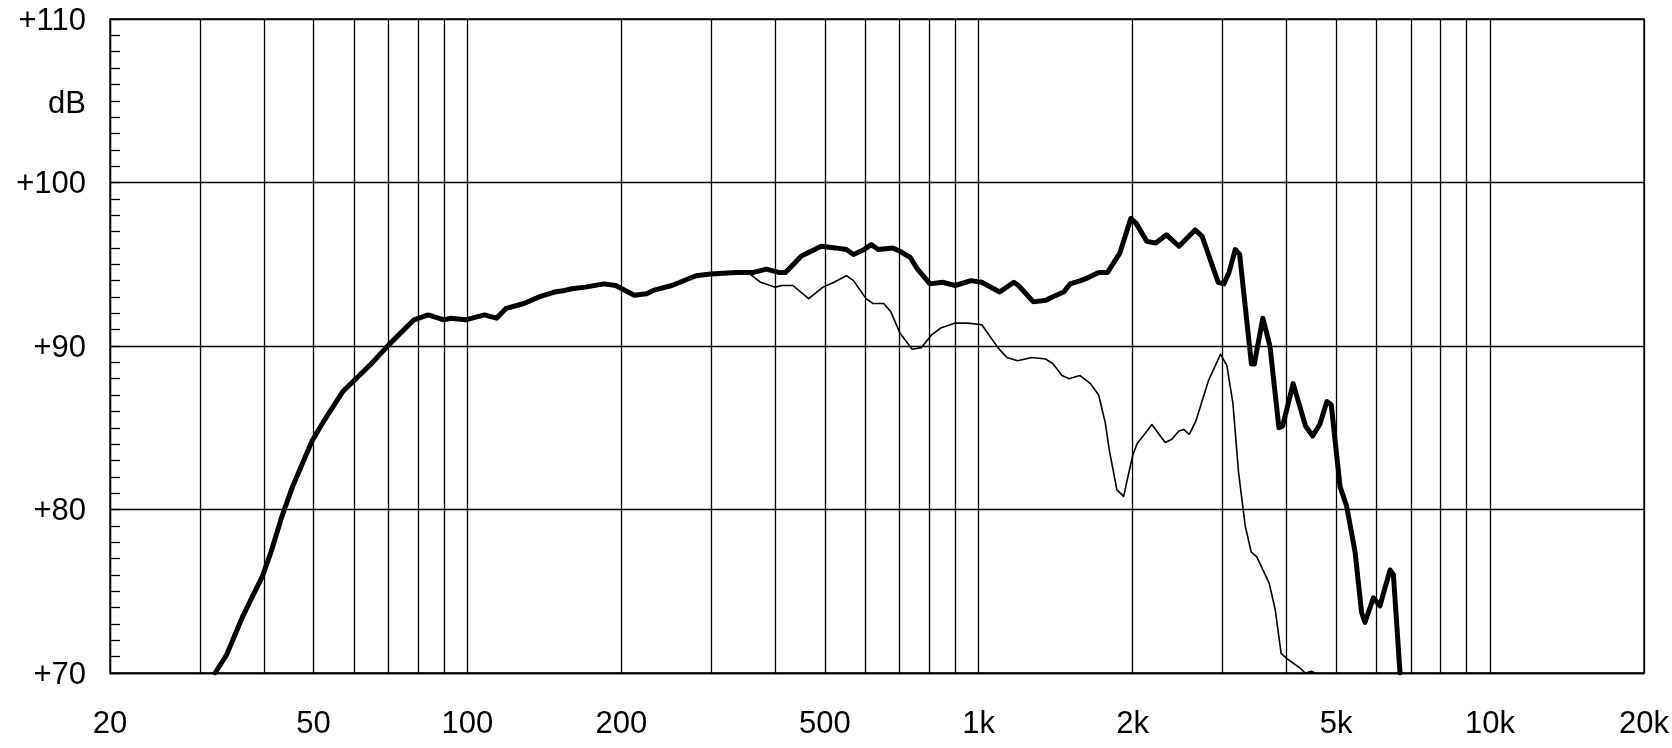 This screenshot has width=1672, height=748. I want to click on y-tick-label: +90, so click(59, 346).